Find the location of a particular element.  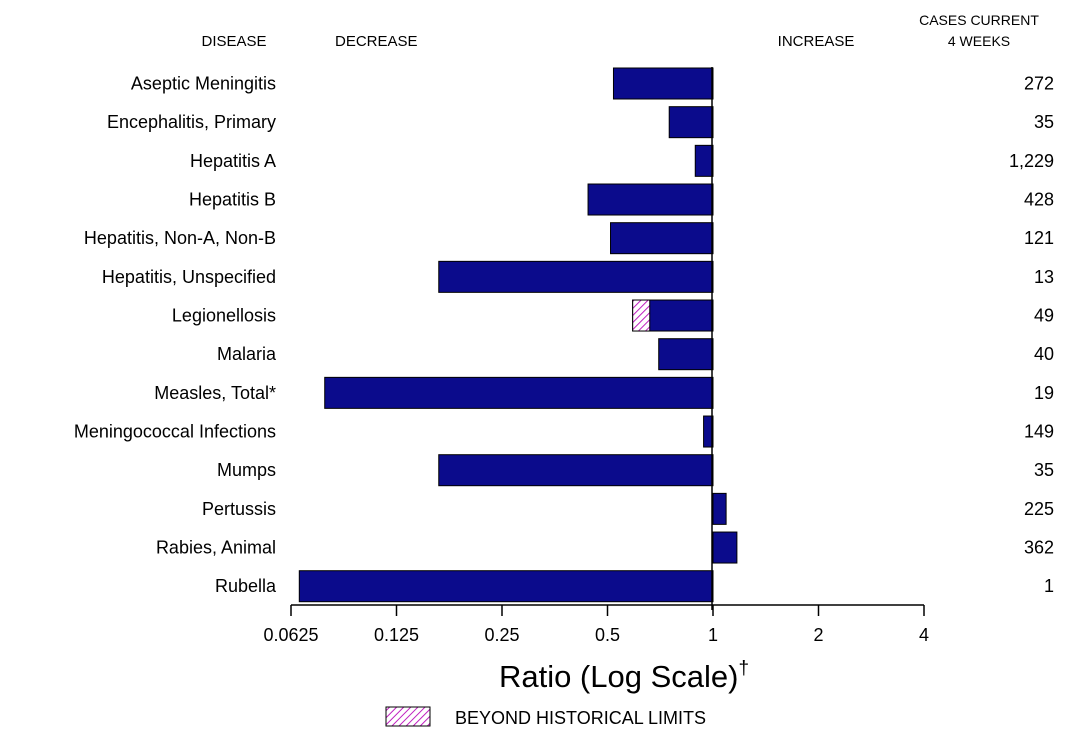

x-axis-title-text: Ratio (Log Scale) is located at coordinates (619, 676).